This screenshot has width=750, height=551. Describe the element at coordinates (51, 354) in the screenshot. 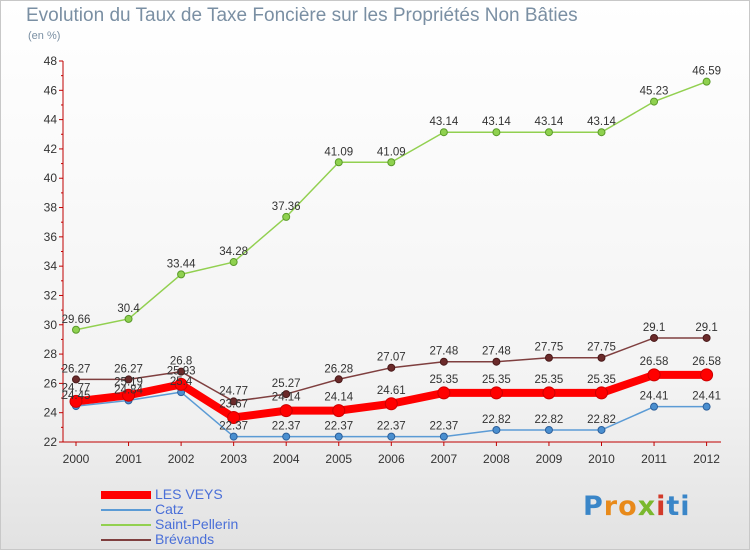

I see `y-tick-label: 28` at that location.